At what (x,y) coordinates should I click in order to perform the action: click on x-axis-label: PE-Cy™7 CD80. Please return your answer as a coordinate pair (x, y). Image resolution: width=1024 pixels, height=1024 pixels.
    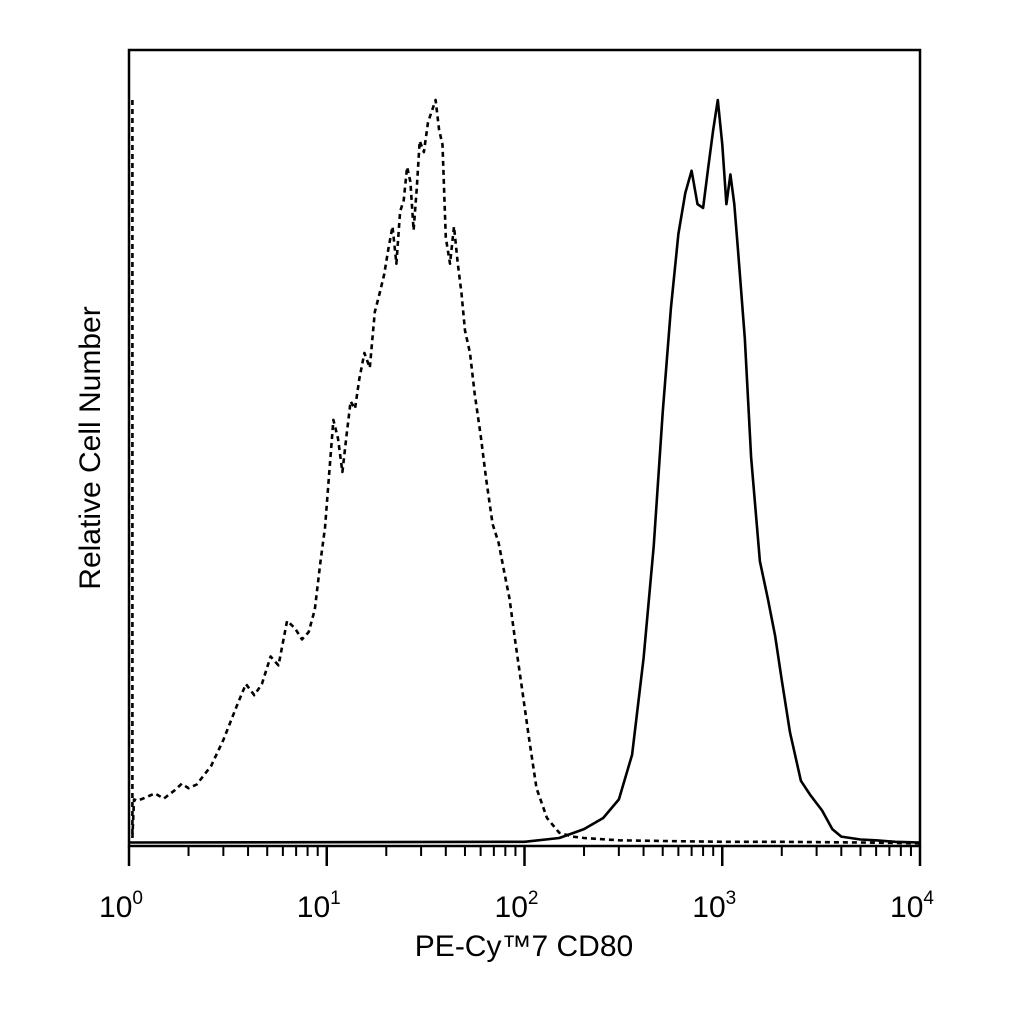
    Looking at the image, I should click on (524, 946).